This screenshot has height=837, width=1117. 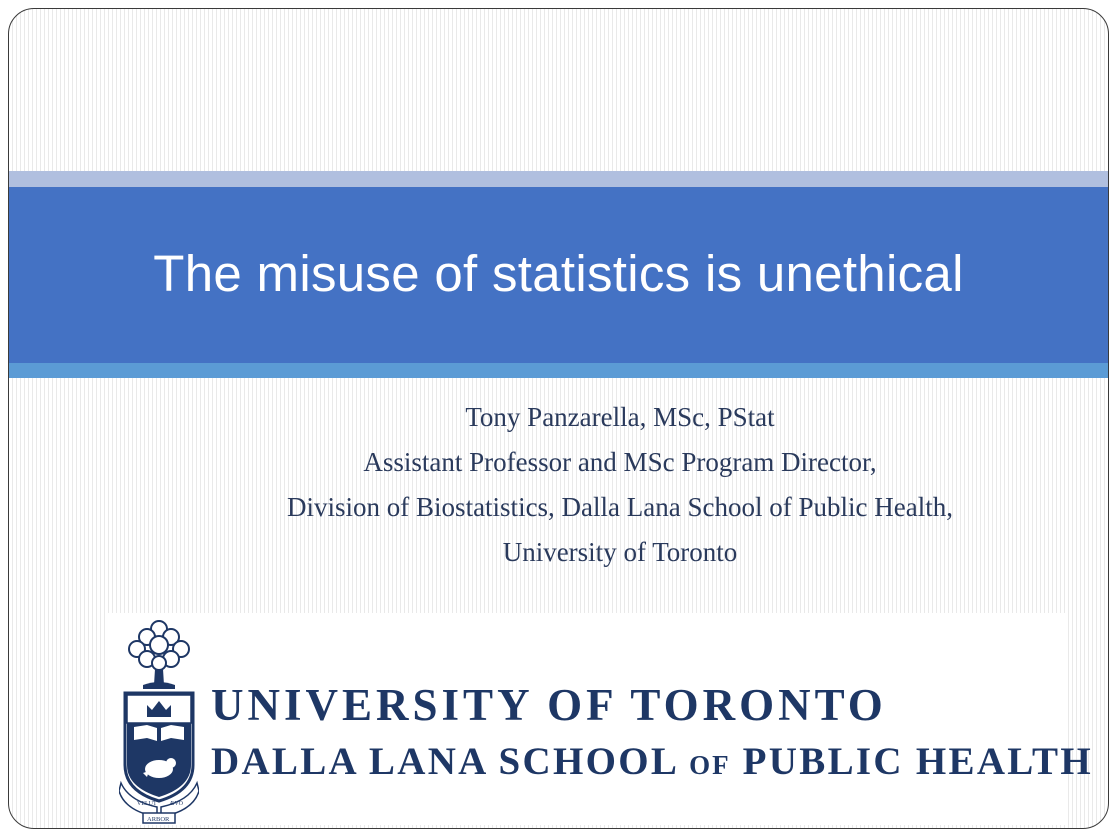 I want to click on title-band-bottom-stripe, so click(x=558, y=370).